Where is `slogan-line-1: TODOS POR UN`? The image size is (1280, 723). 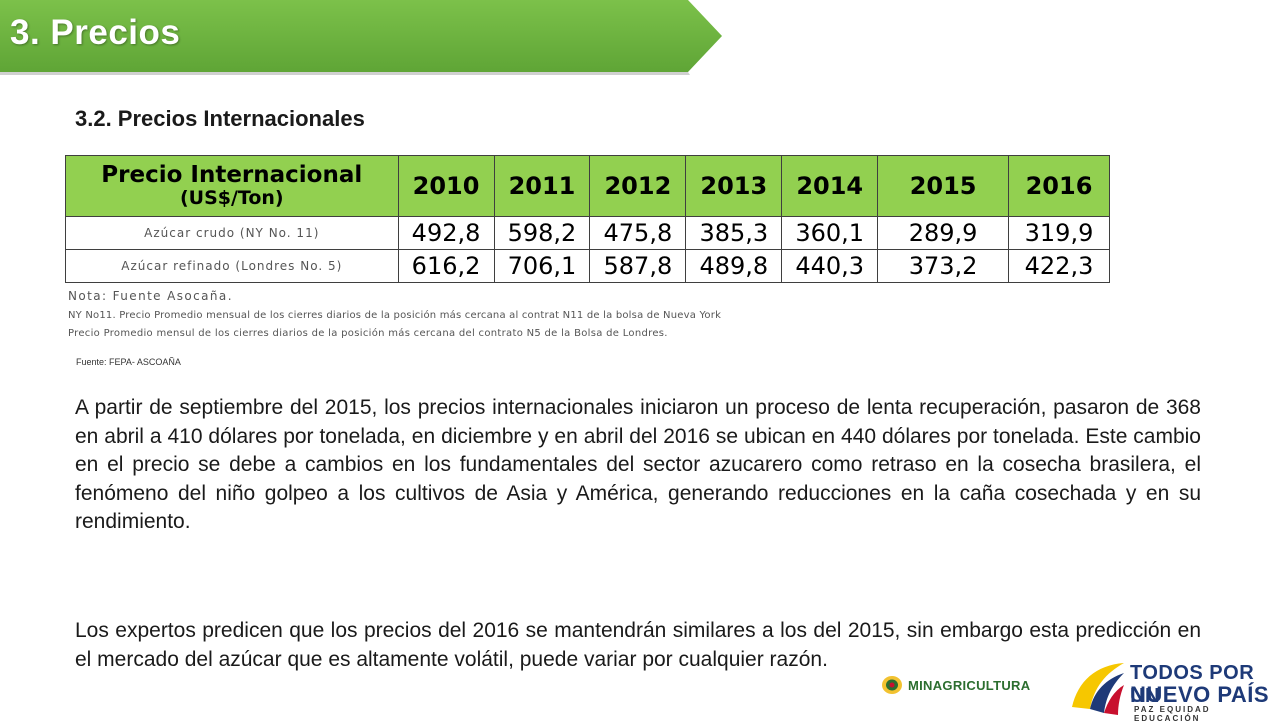
slogan-line-1: TODOS POR UN is located at coordinates (1192, 684).